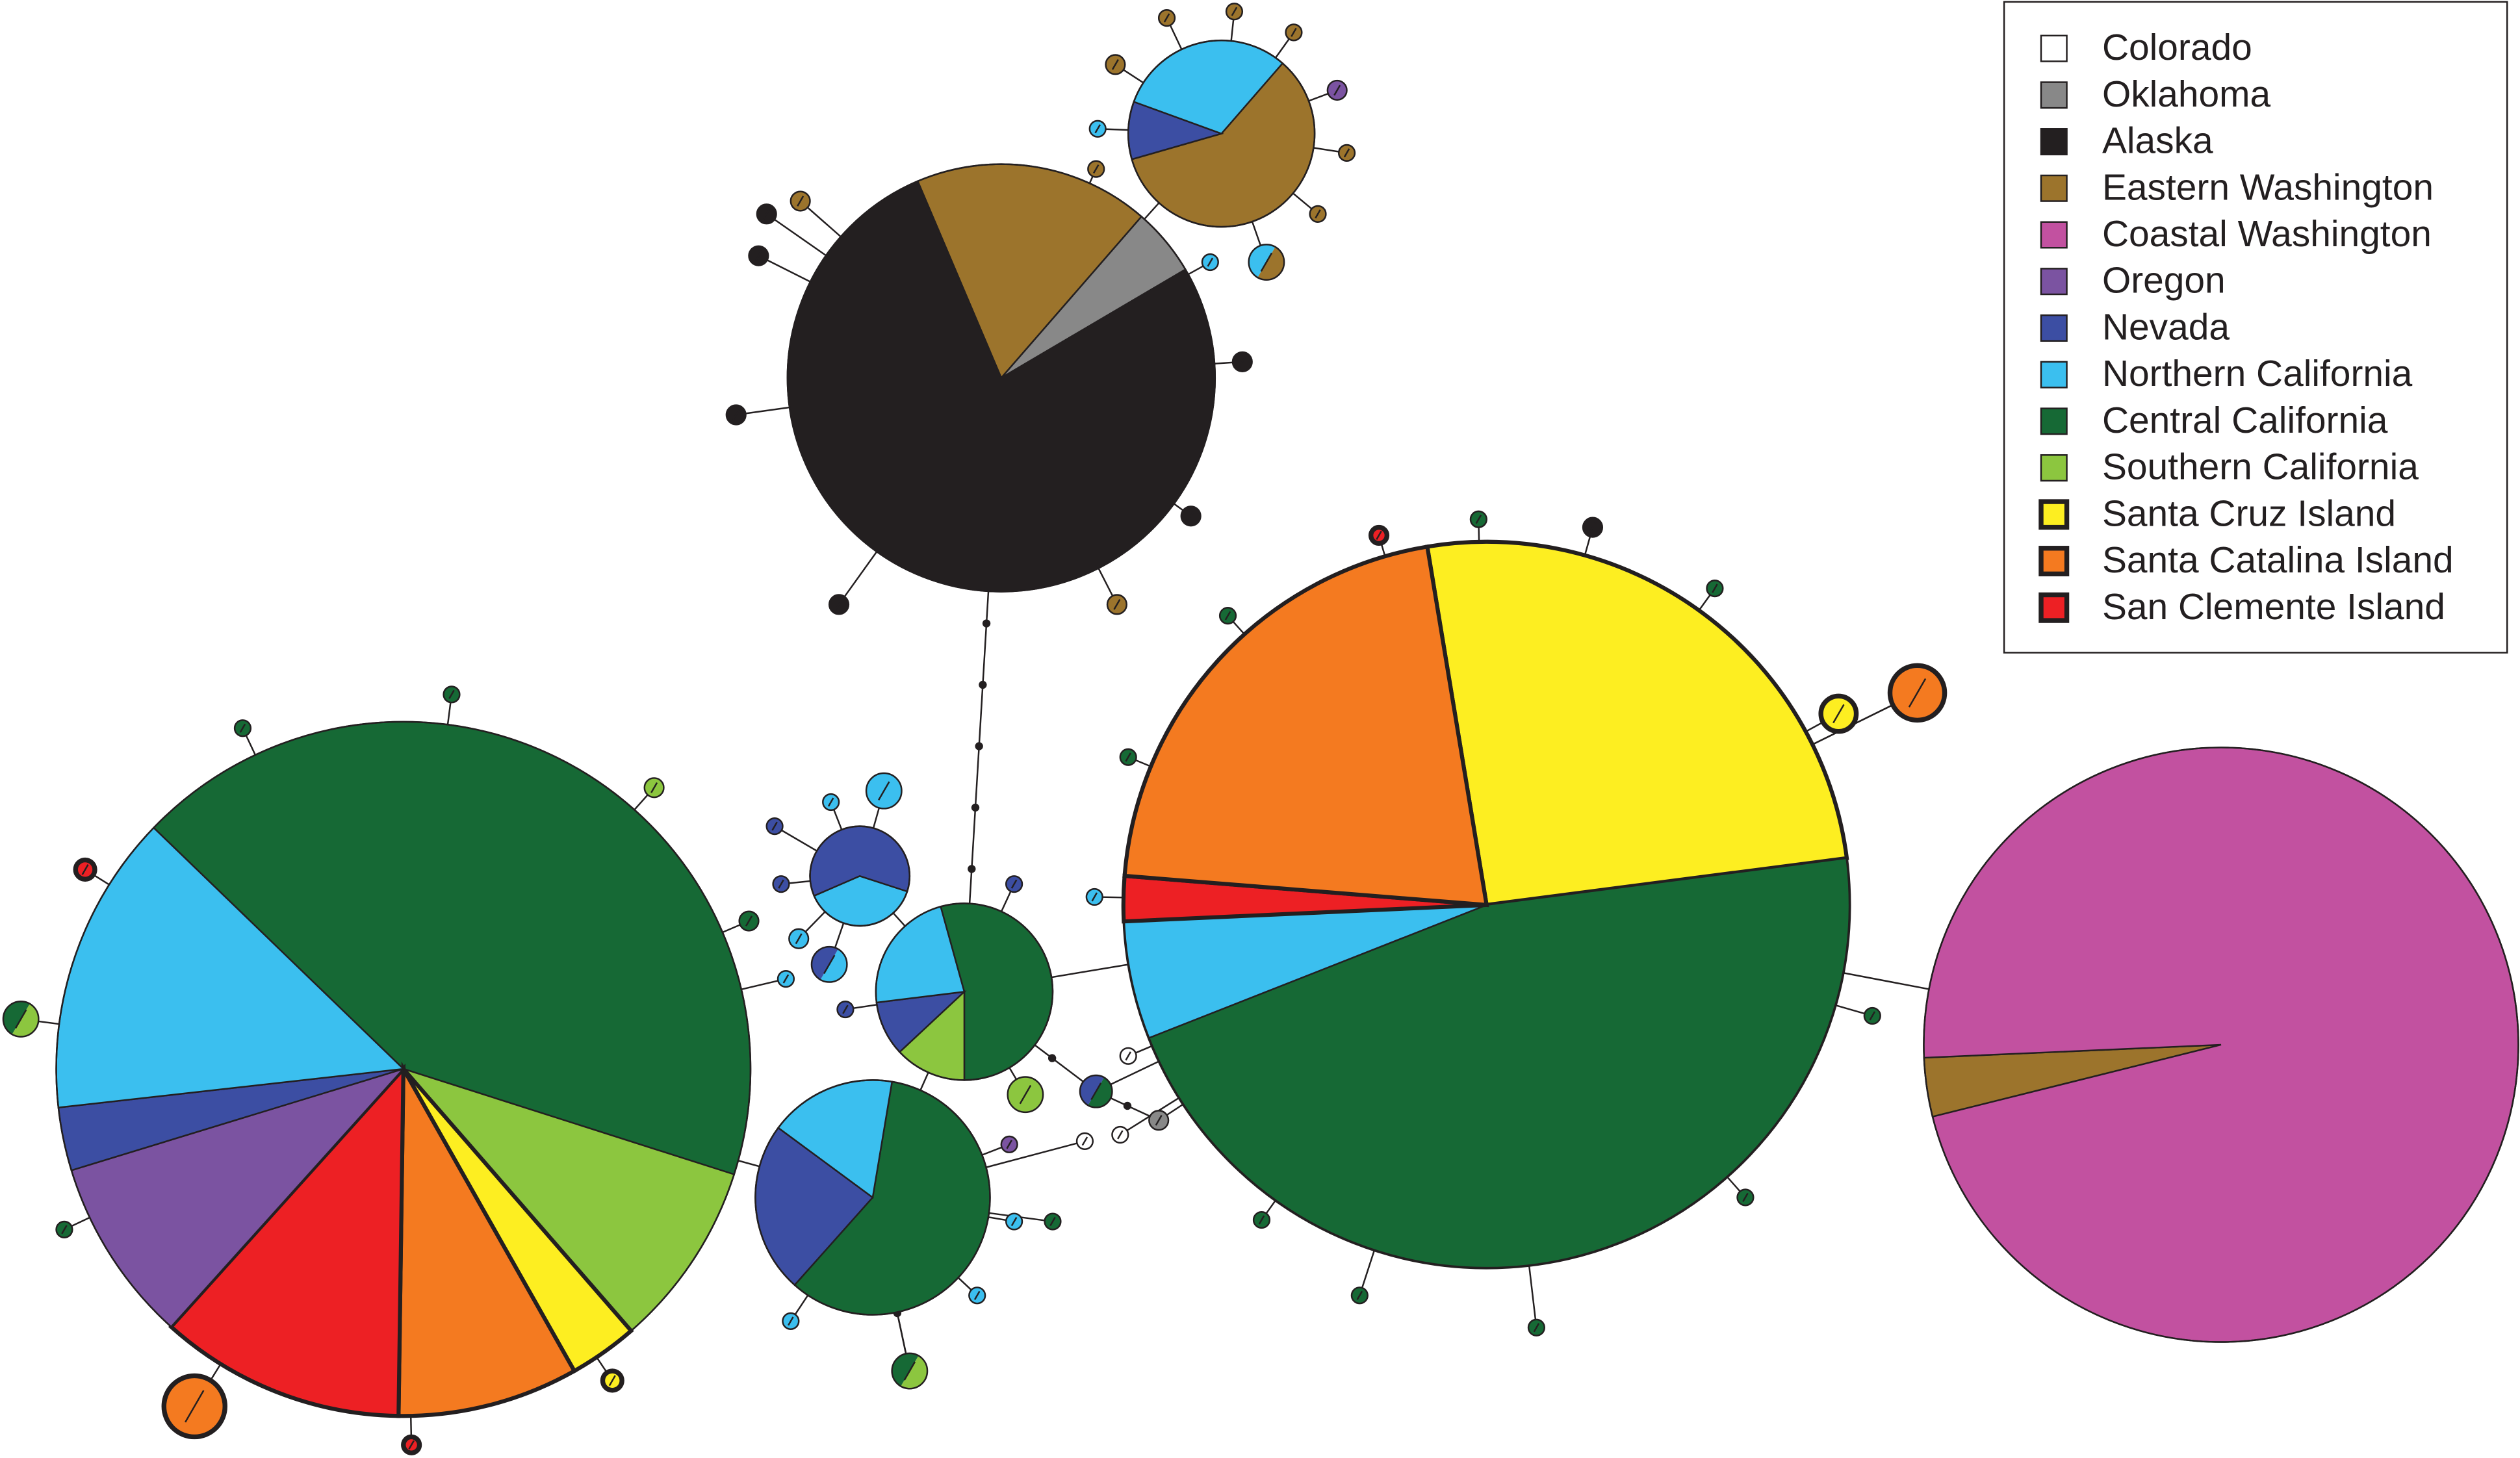 This screenshot has height=1458, width=2520. What do you see at coordinates (2157, 141) in the screenshot?
I see `legend-label: Alaska` at bounding box center [2157, 141].